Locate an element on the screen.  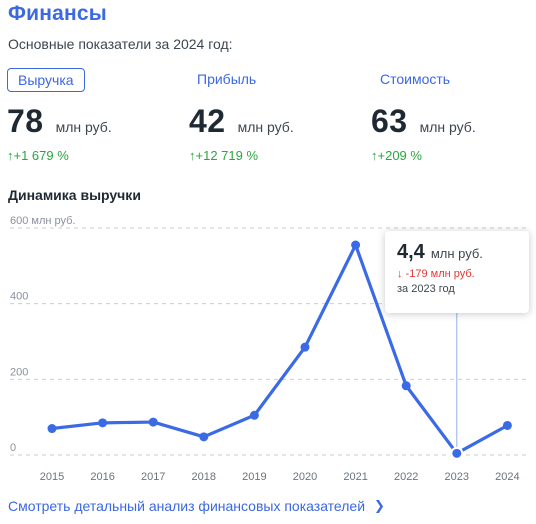
profit-change: ↑+12 719 % is located at coordinates (224, 155).